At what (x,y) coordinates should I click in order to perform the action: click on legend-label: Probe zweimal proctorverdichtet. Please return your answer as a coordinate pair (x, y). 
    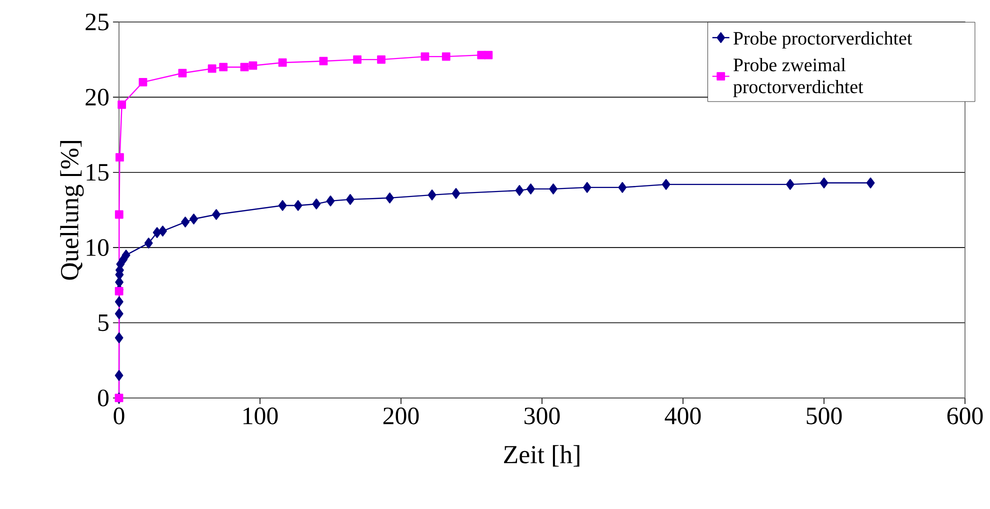
    Looking at the image, I should click on (798, 78).